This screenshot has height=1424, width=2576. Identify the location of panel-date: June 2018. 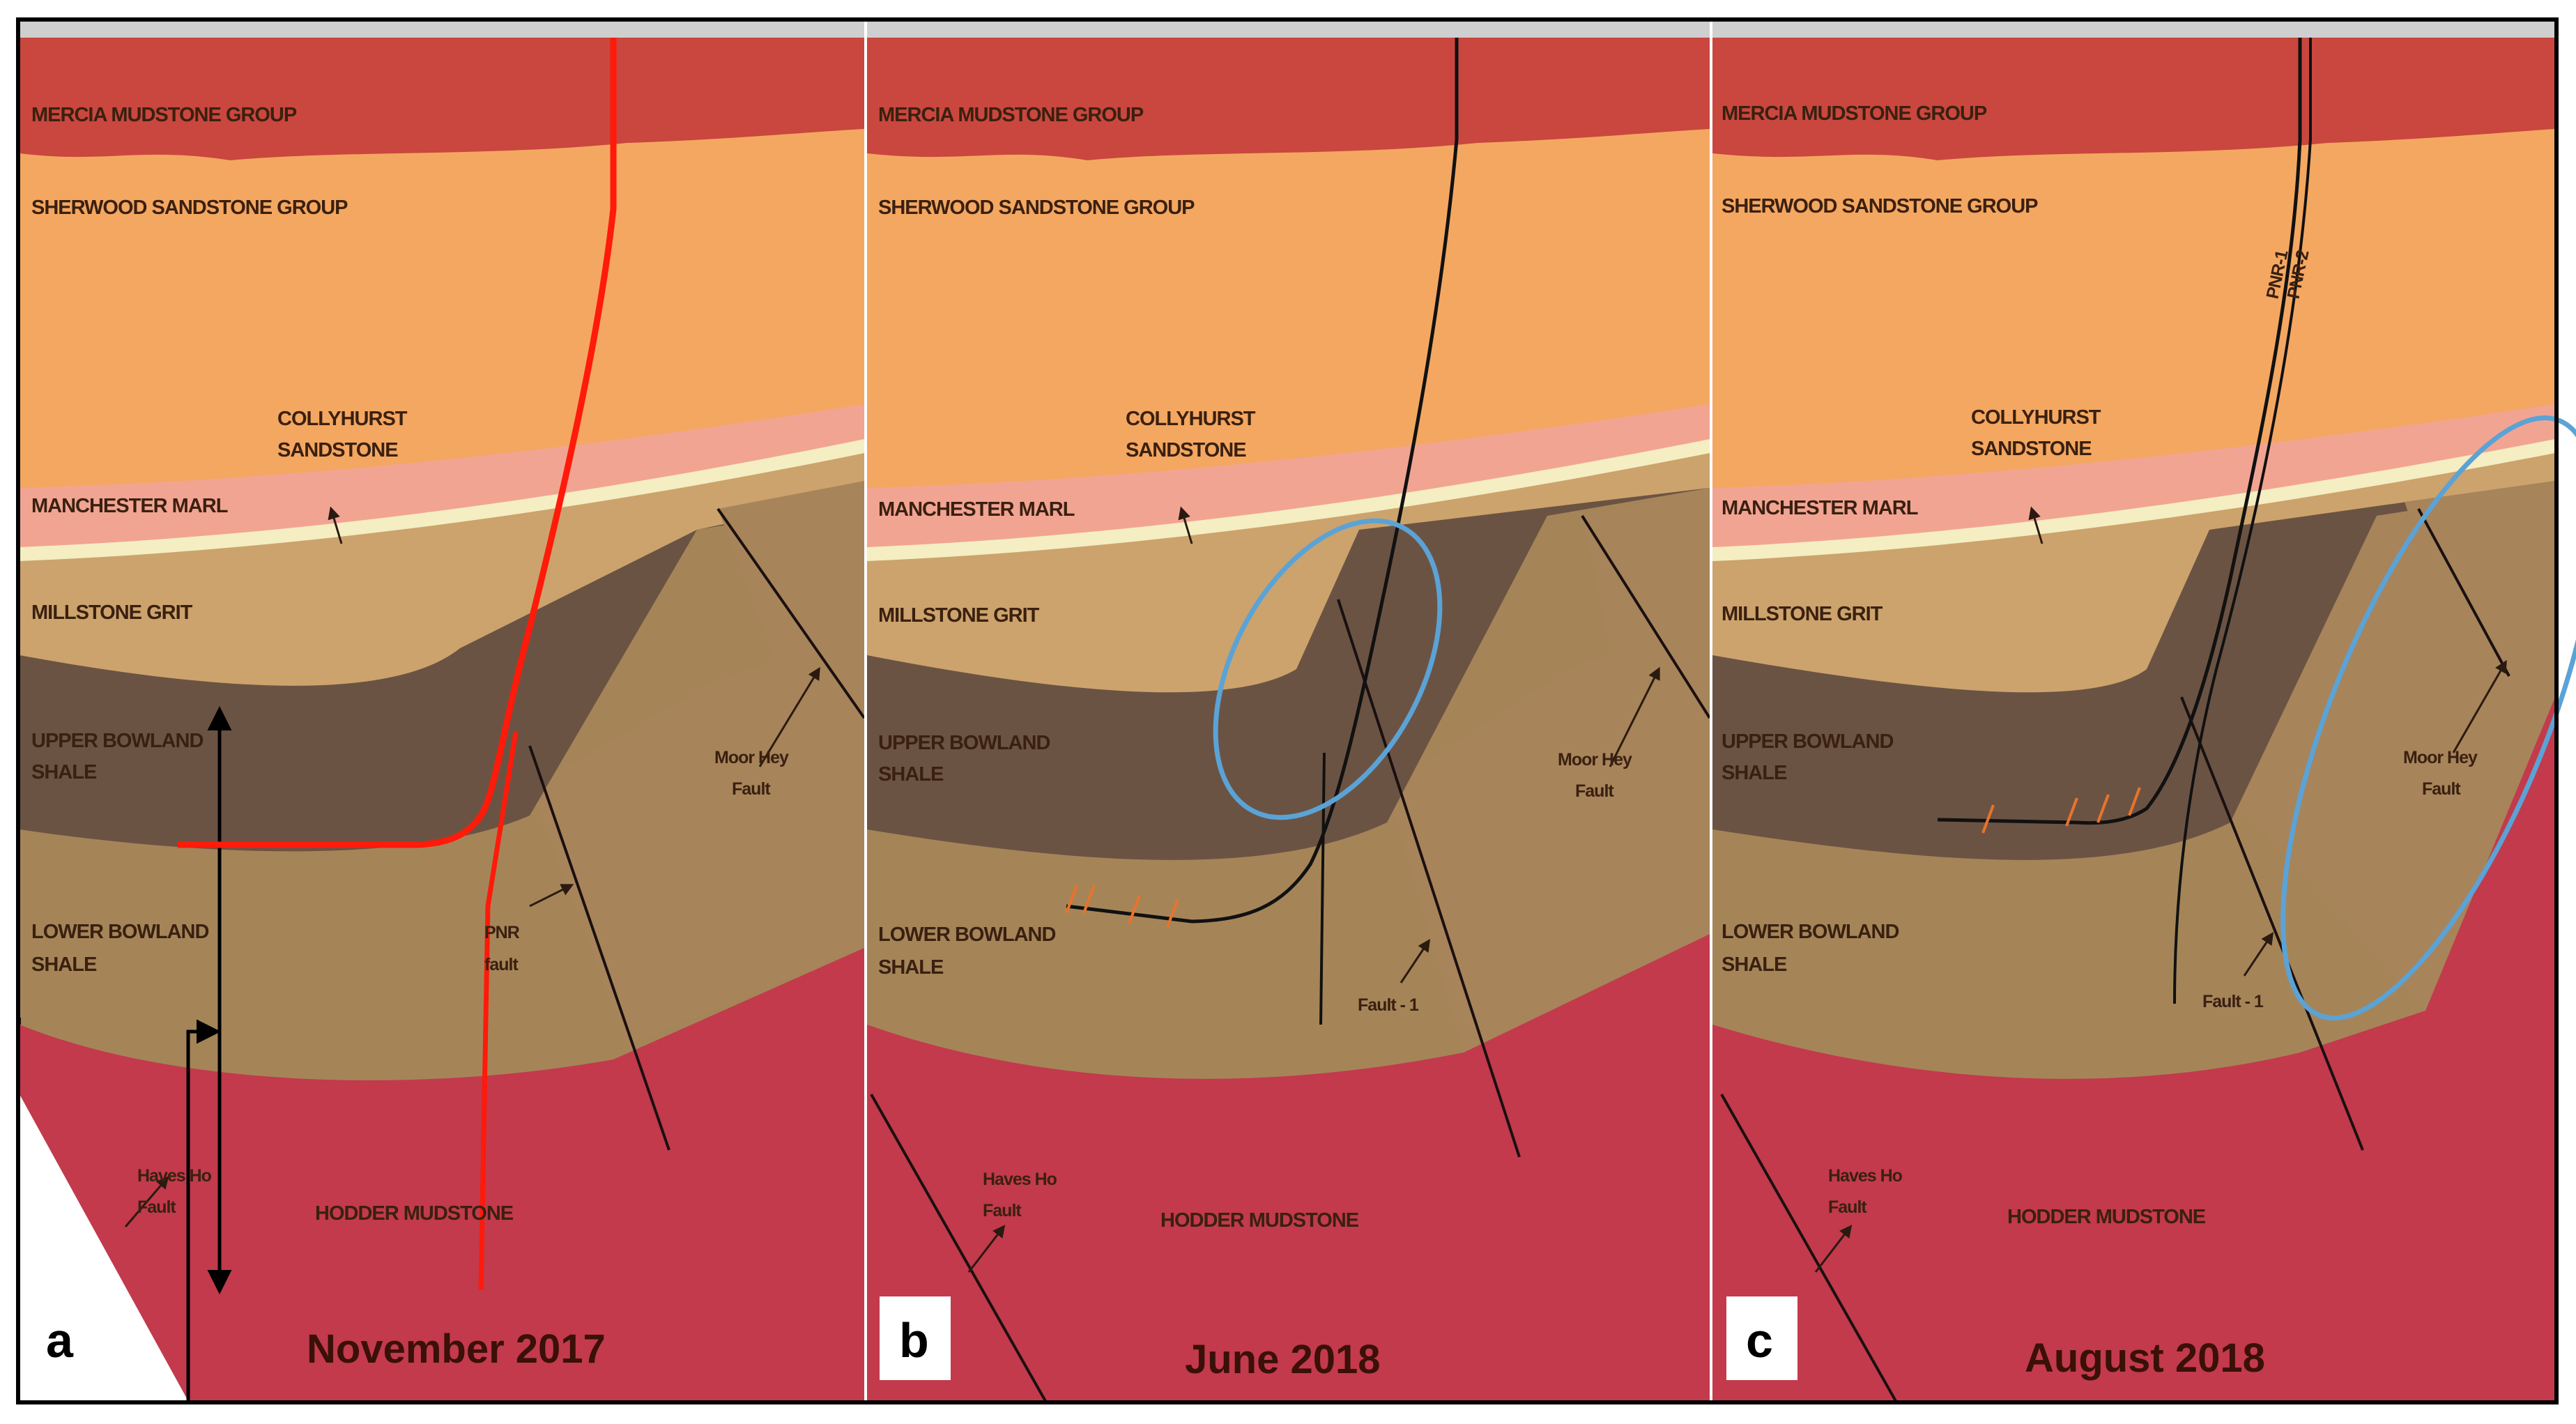
(1283, 1359).